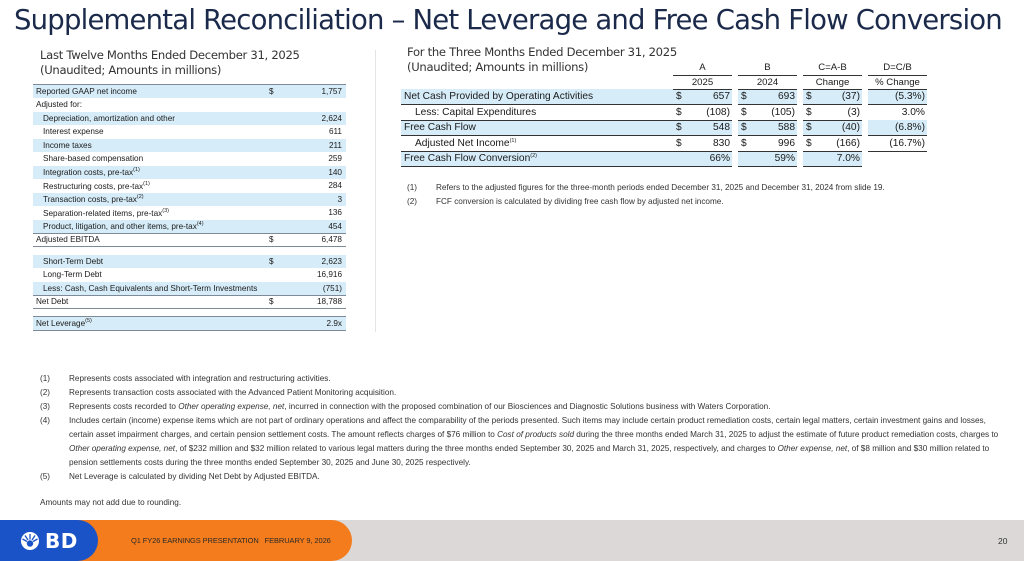  What do you see at coordinates (498, 67) in the screenshot?
I see `right-heading-units: (Unaudited; Amounts in millions)` at bounding box center [498, 67].